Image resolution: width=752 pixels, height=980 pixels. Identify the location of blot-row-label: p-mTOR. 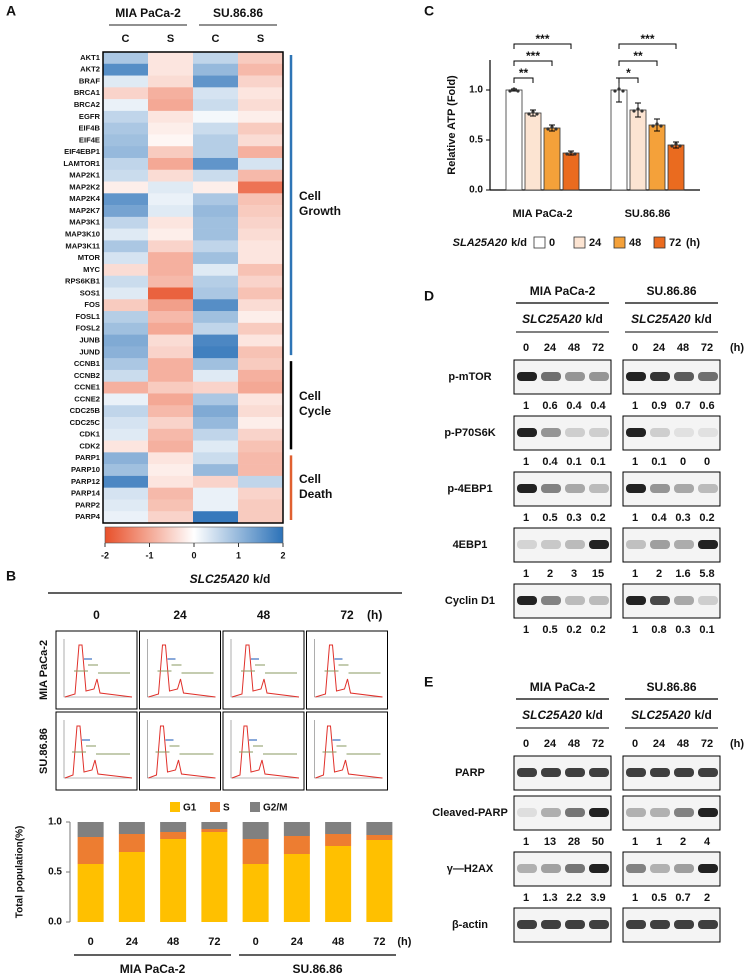
(469, 377).